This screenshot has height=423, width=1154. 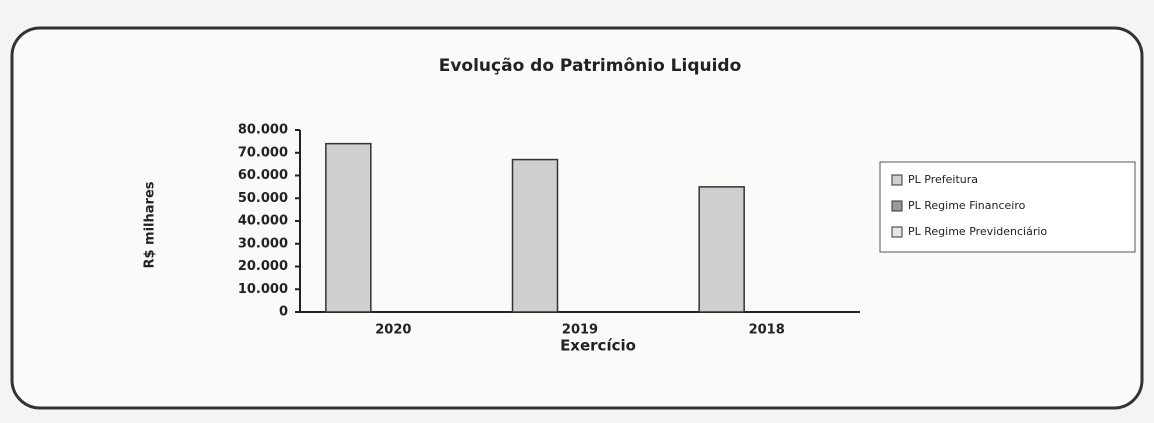 What do you see at coordinates (977, 231) in the screenshot?
I see `legend-label: PL Regime Previdenciário` at bounding box center [977, 231].